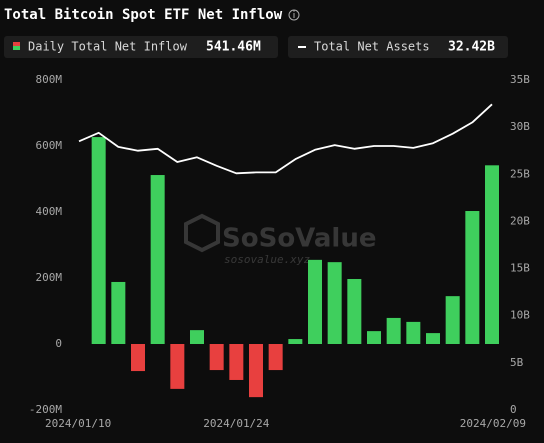 The height and width of the screenshot is (443, 544). I want to click on info-icon, so click(294, 15).